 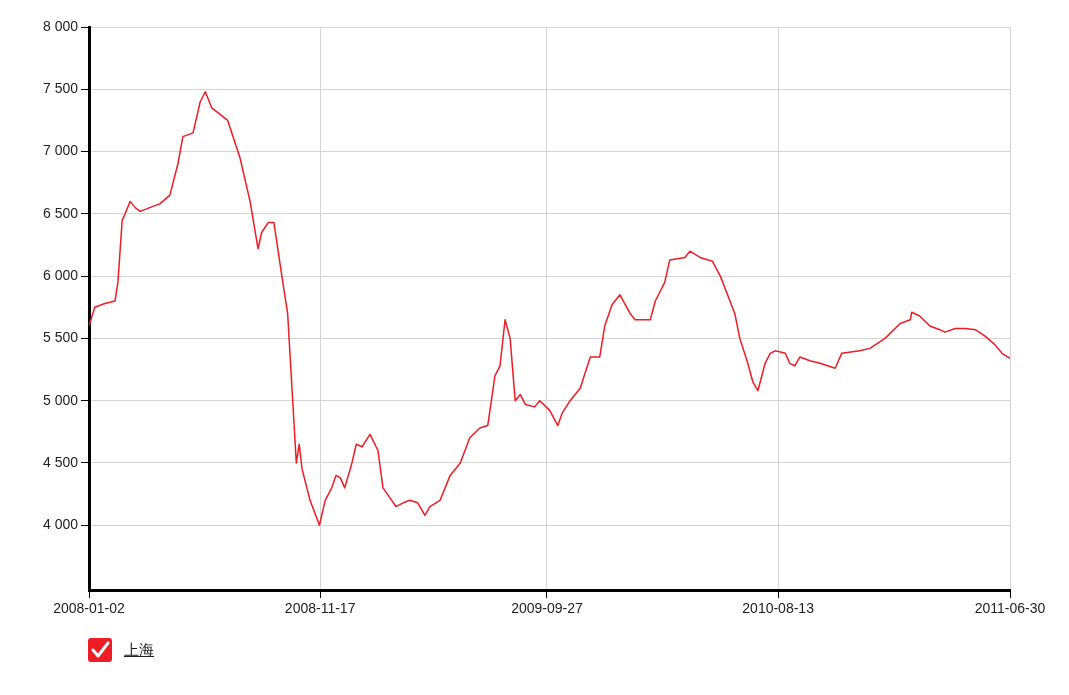 What do you see at coordinates (320, 608) in the screenshot?
I see `x-tick-label: 2008-11-17` at bounding box center [320, 608].